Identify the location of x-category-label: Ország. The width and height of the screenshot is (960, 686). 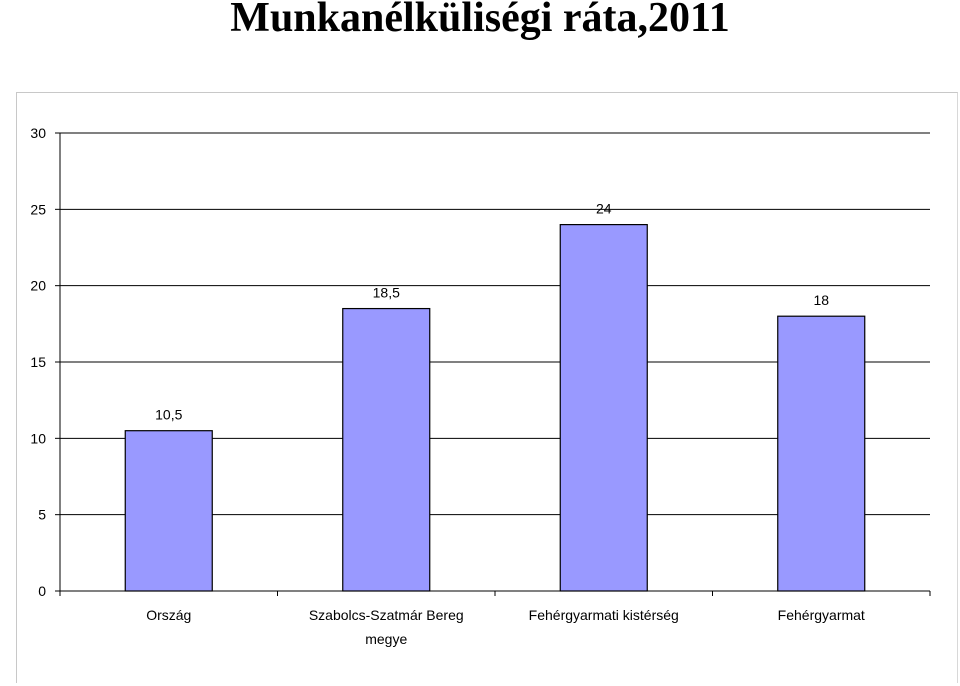
(168, 615).